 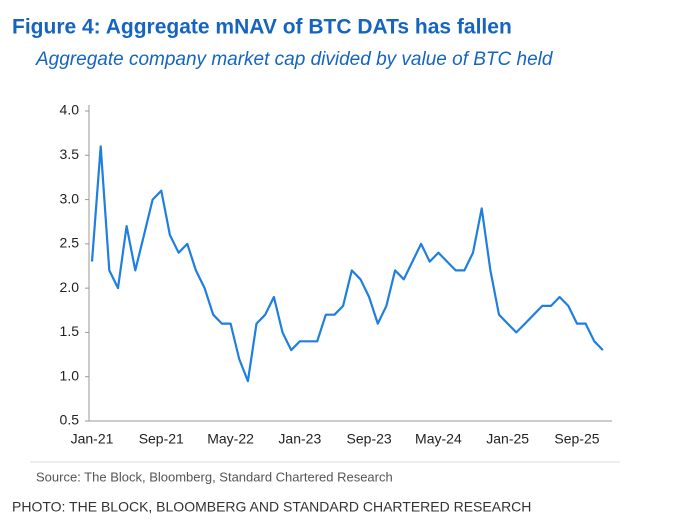 What do you see at coordinates (70, 287) in the screenshot?
I see `y-tick-label: 2.0` at bounding box center [70, 287].